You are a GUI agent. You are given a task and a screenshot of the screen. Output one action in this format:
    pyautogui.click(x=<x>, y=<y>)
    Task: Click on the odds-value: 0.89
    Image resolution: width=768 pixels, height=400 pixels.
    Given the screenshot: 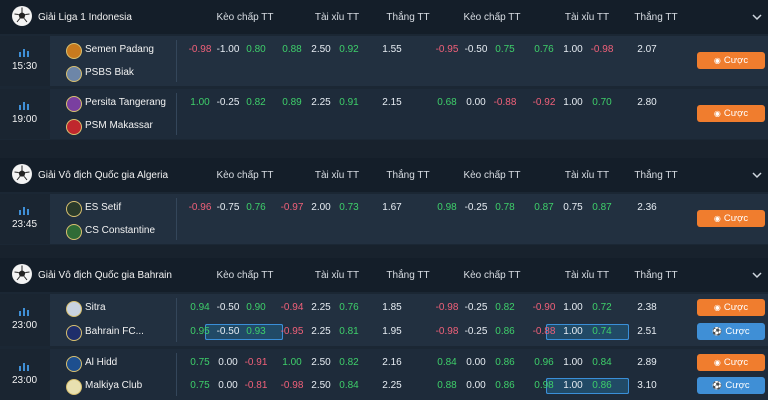 What is the action you would take?
    pyautogui.click(x=292, y=102)
    